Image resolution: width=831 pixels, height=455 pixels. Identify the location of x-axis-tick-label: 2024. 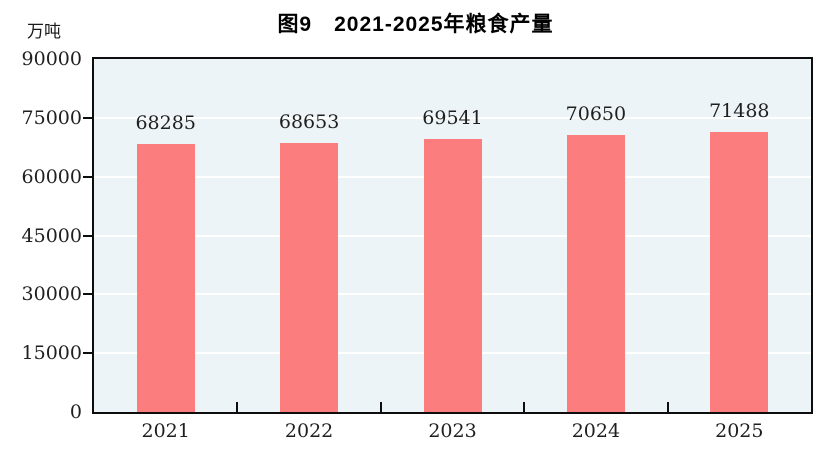
(596, 431).